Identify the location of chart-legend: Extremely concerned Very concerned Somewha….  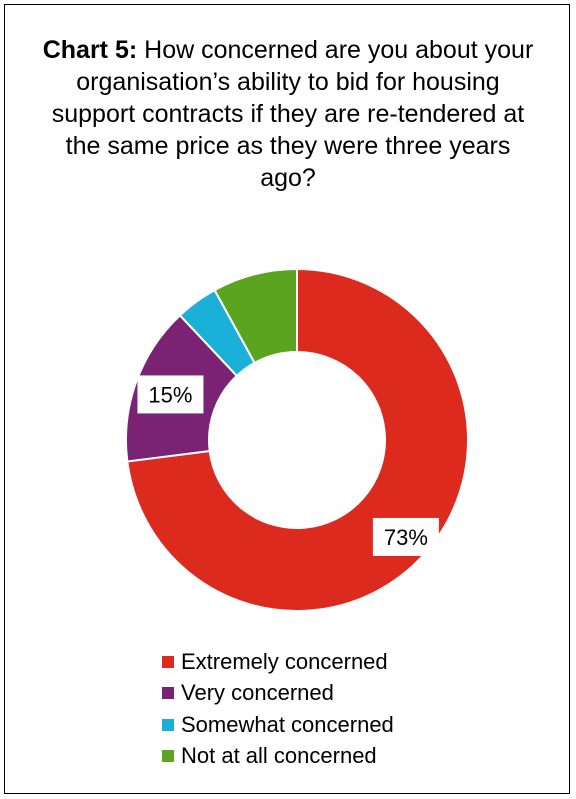
(278, 709).